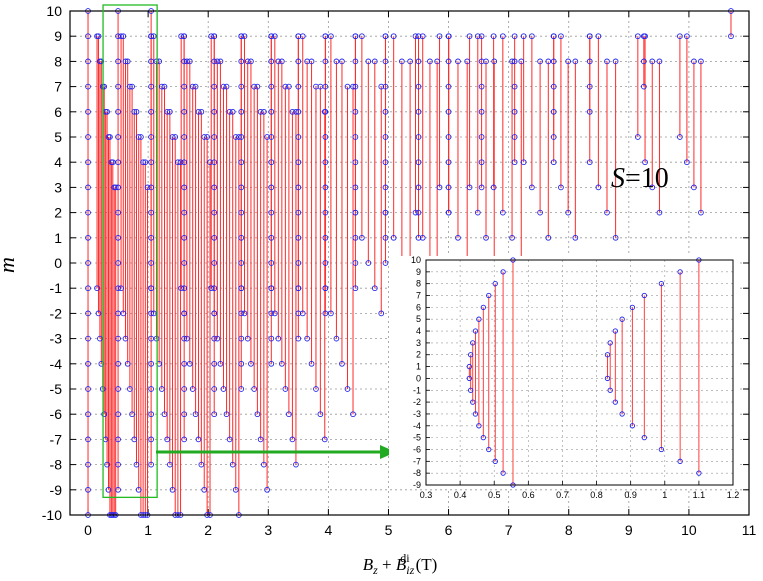  Describe the element at coordinates (426, 495) in the screenshot. I see `inset-x-tick-label: 0.3` at that location.